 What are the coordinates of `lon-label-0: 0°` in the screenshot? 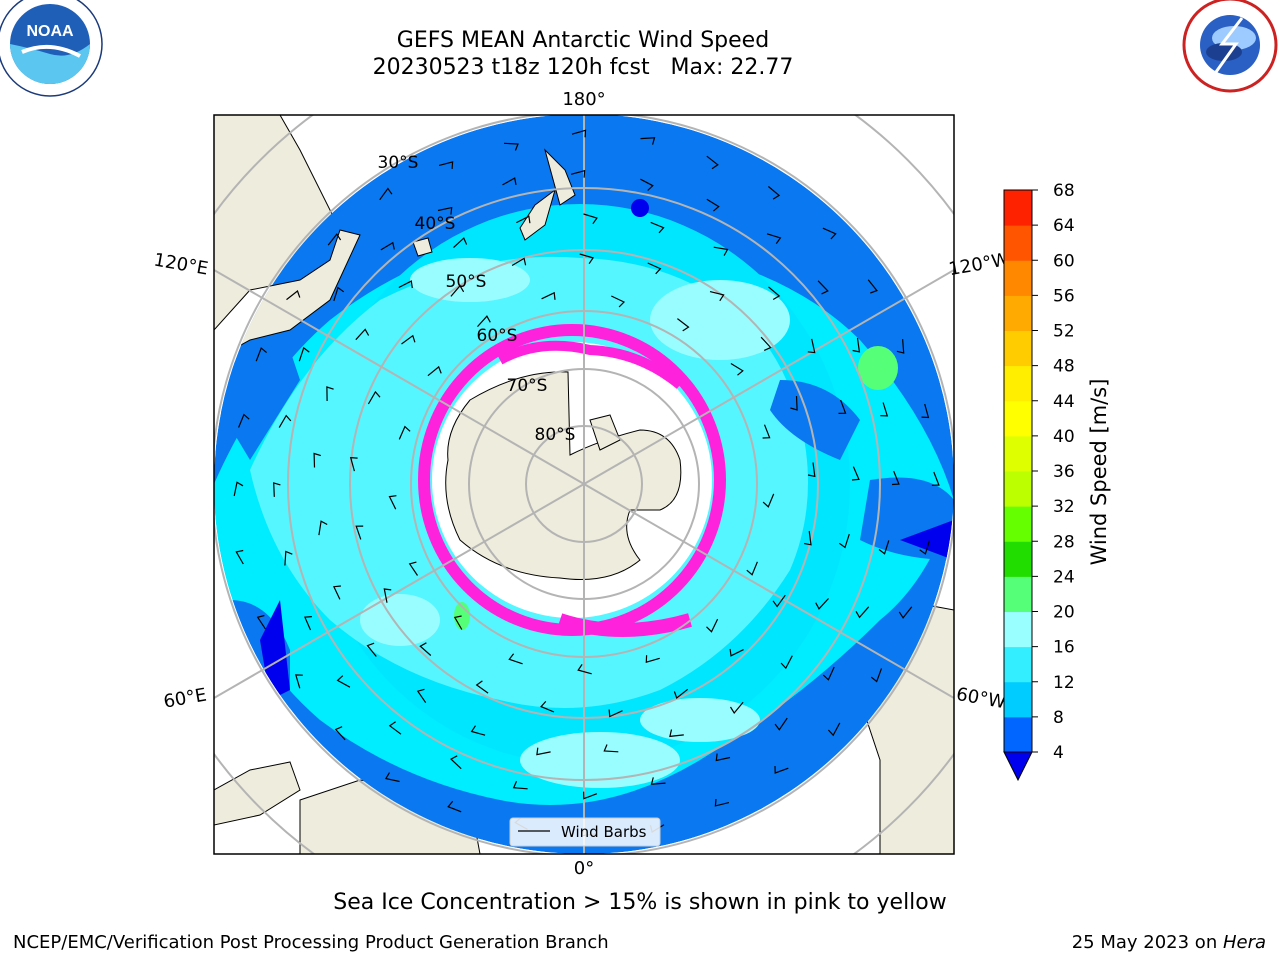 It's located at (584, 868).